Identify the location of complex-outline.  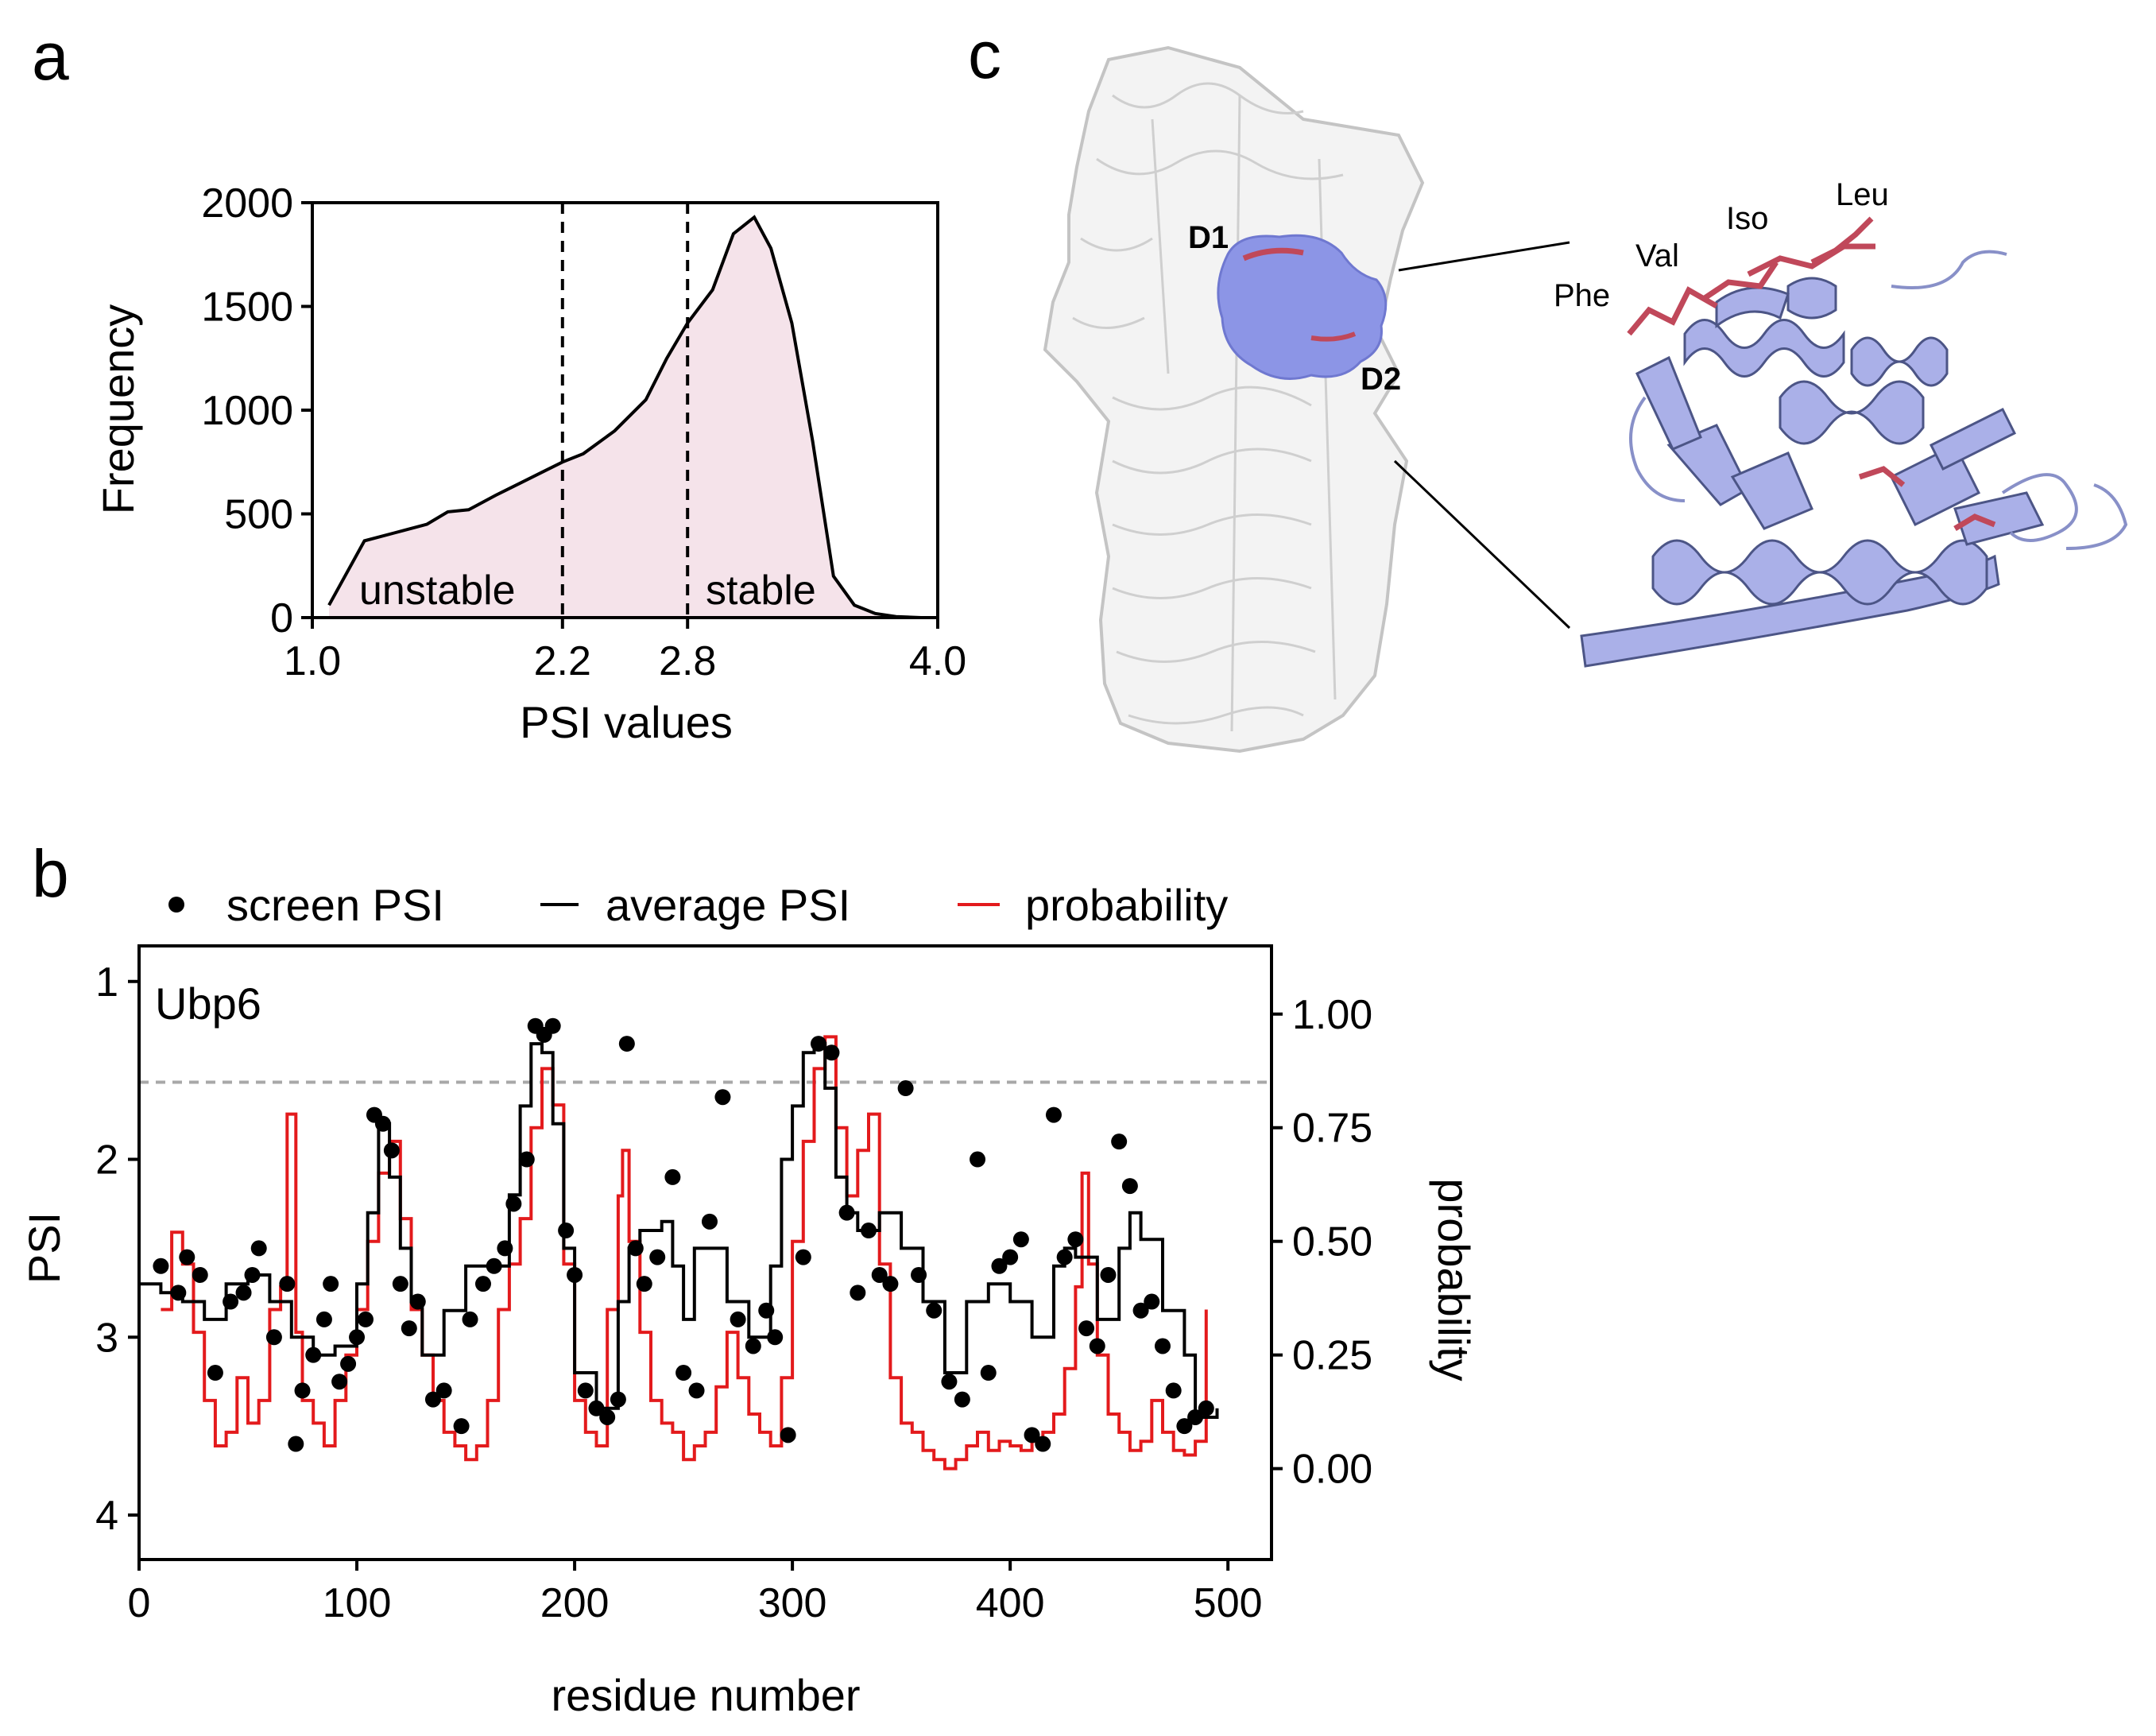
(1234, 399).